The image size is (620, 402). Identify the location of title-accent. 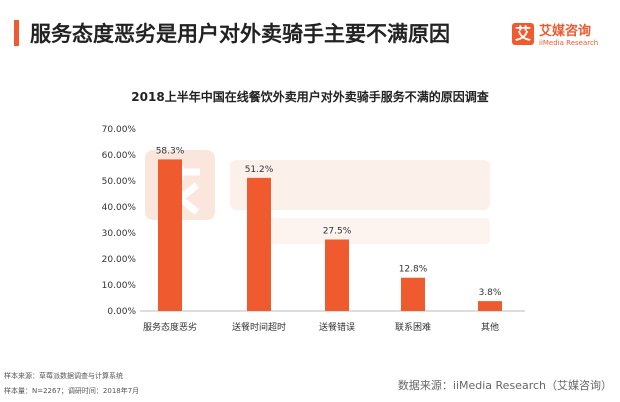
(16, 33).